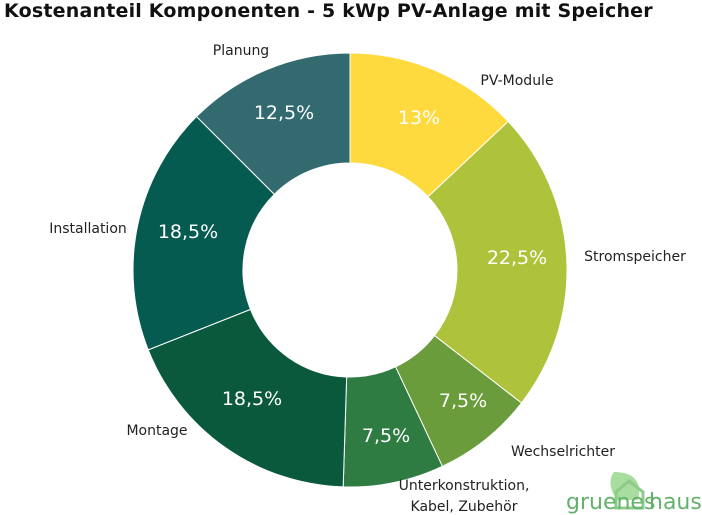  What do you see at coordinates (675, 502) in the screenshot?
I see `svg-text: haus` at bounding box center [675, 502].